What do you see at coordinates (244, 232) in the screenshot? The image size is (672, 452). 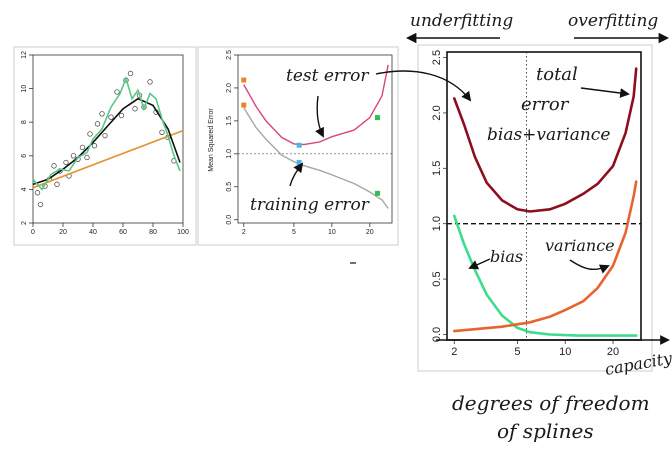 I see `mse-x-tick-label: 2` at bounding box center [244, 232].